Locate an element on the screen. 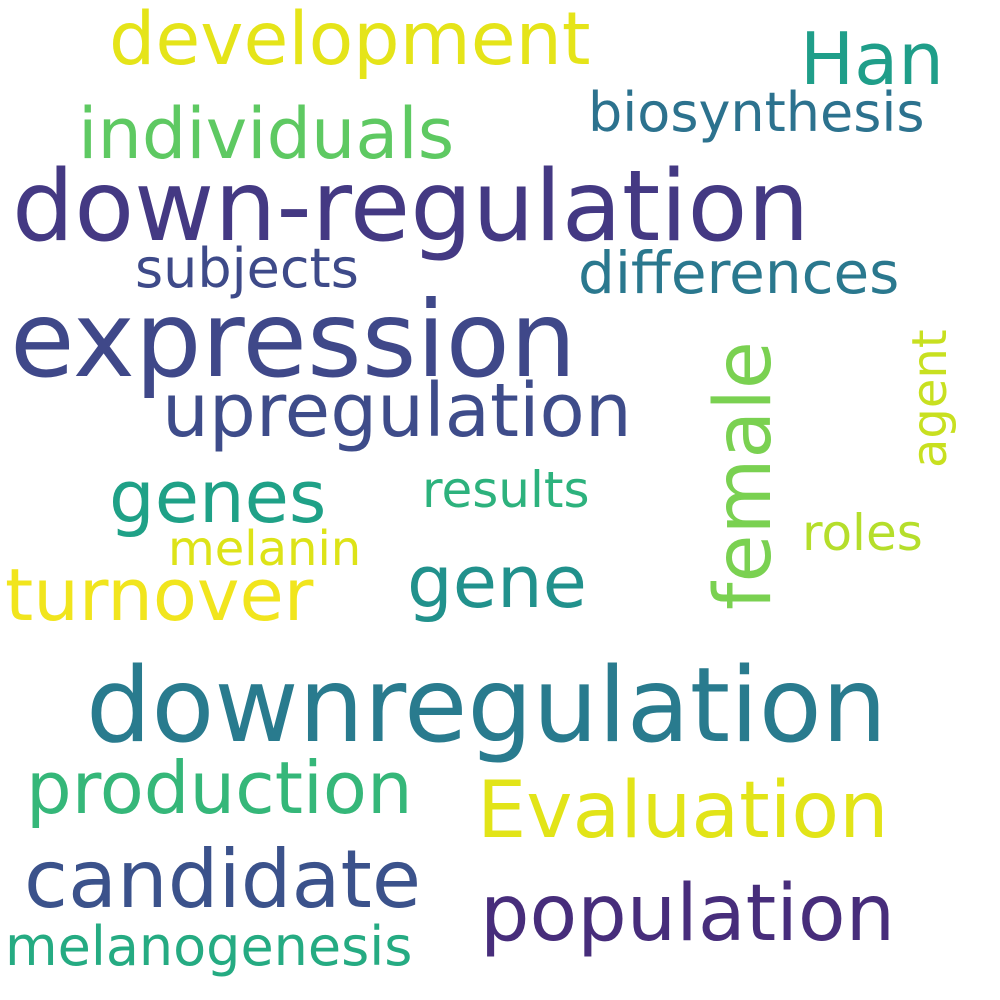 This screenshot has height=1000, width=1000. word-results: results is located at coordinates (506, 490).